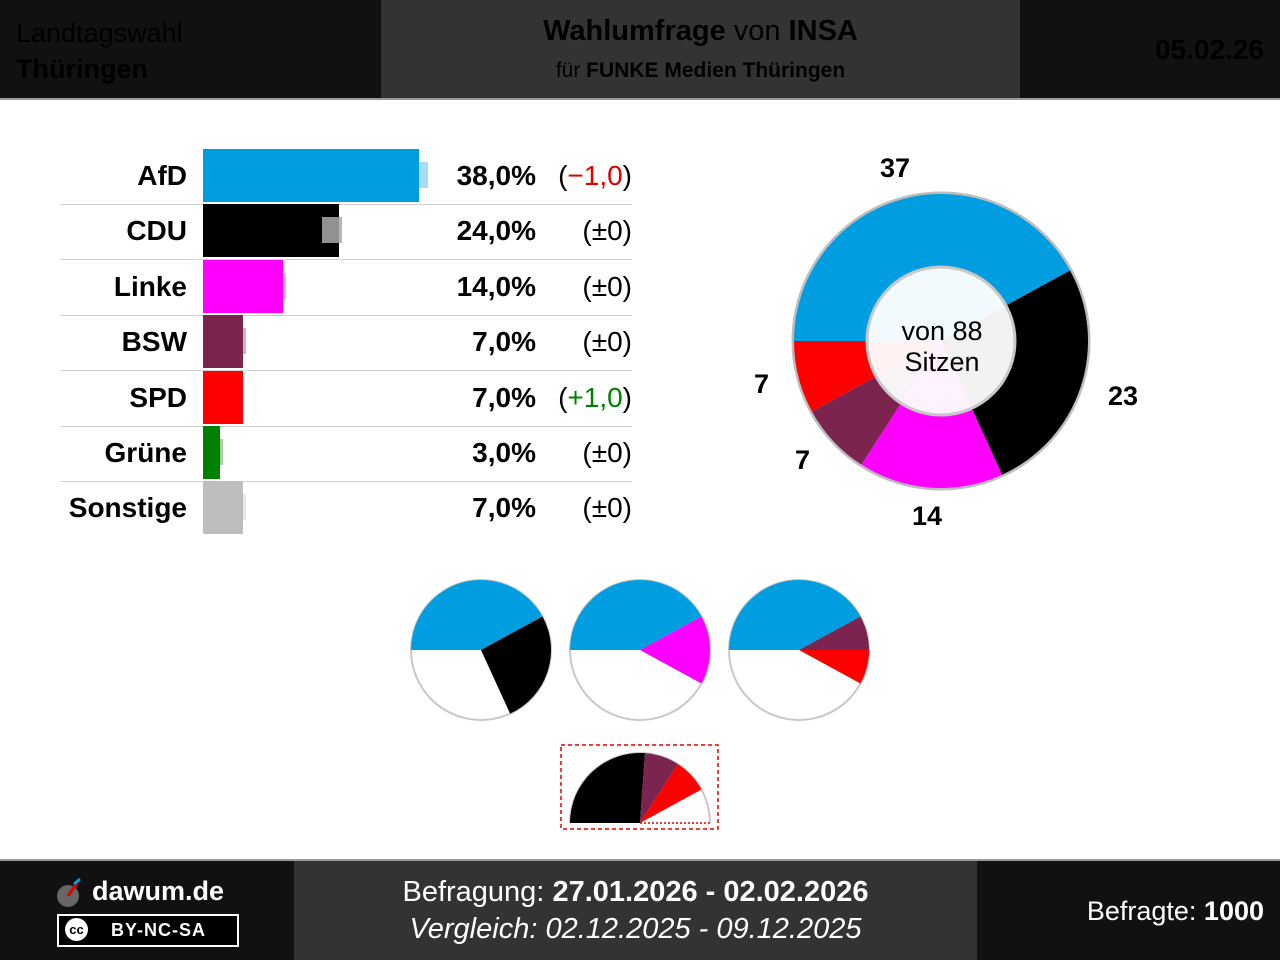 Image resolution: width=1280 pixels, height=960 pixels. What do you see at coordinates (504, 452) in the screenshot?
I see `value-label: 3,0%` at bounding box center [504, 452].